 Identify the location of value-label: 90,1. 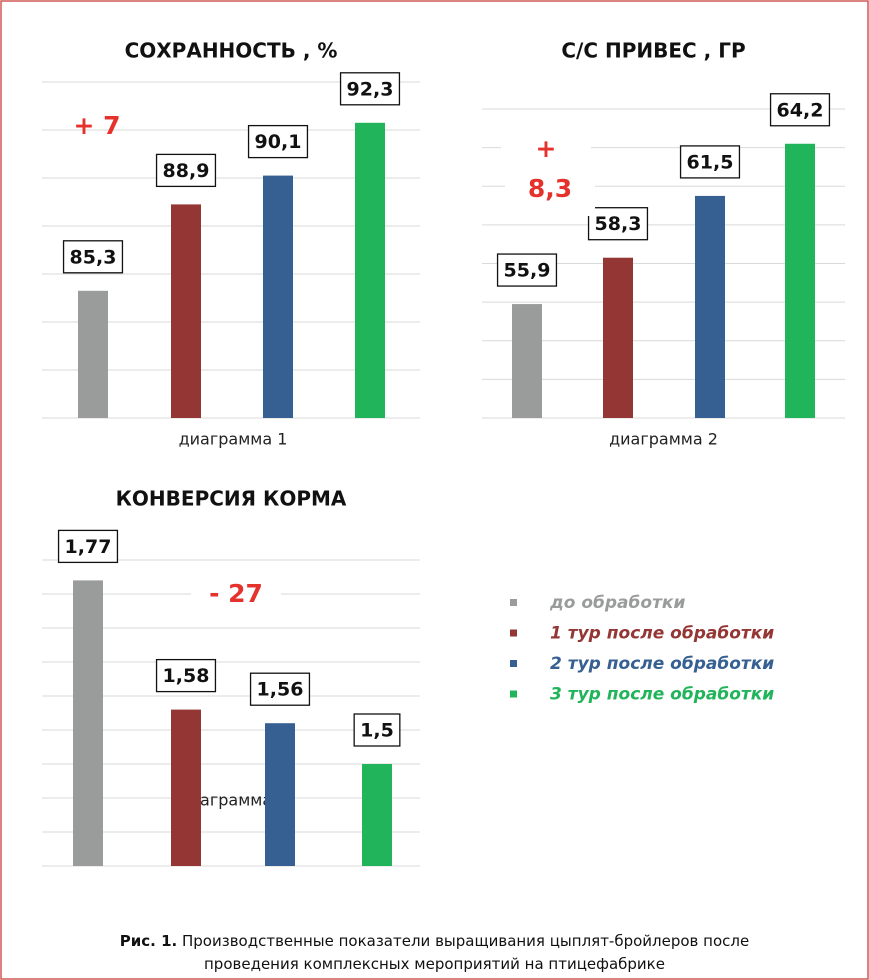
(278, 142).